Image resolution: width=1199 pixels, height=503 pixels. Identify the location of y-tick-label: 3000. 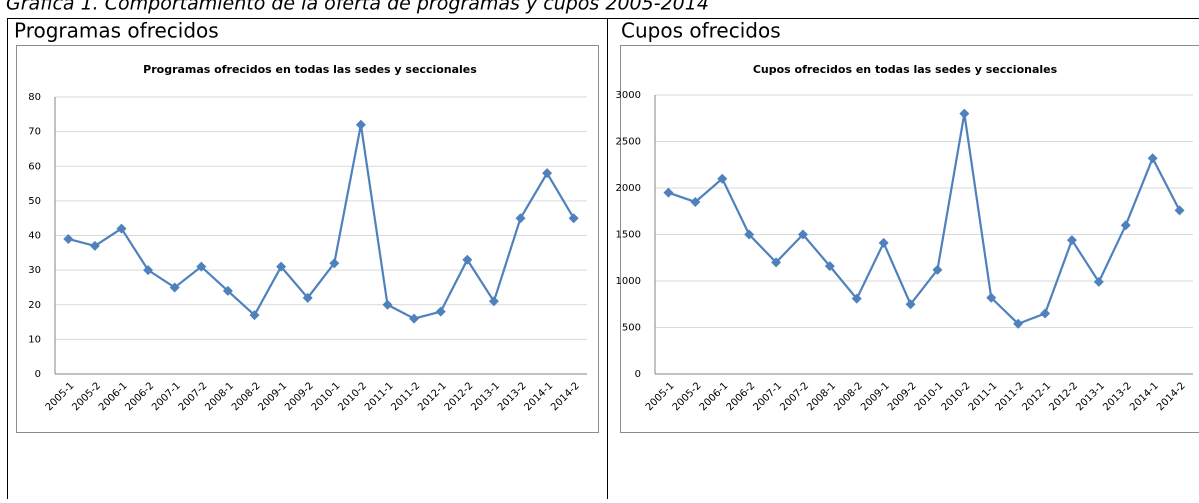
(628, 95).